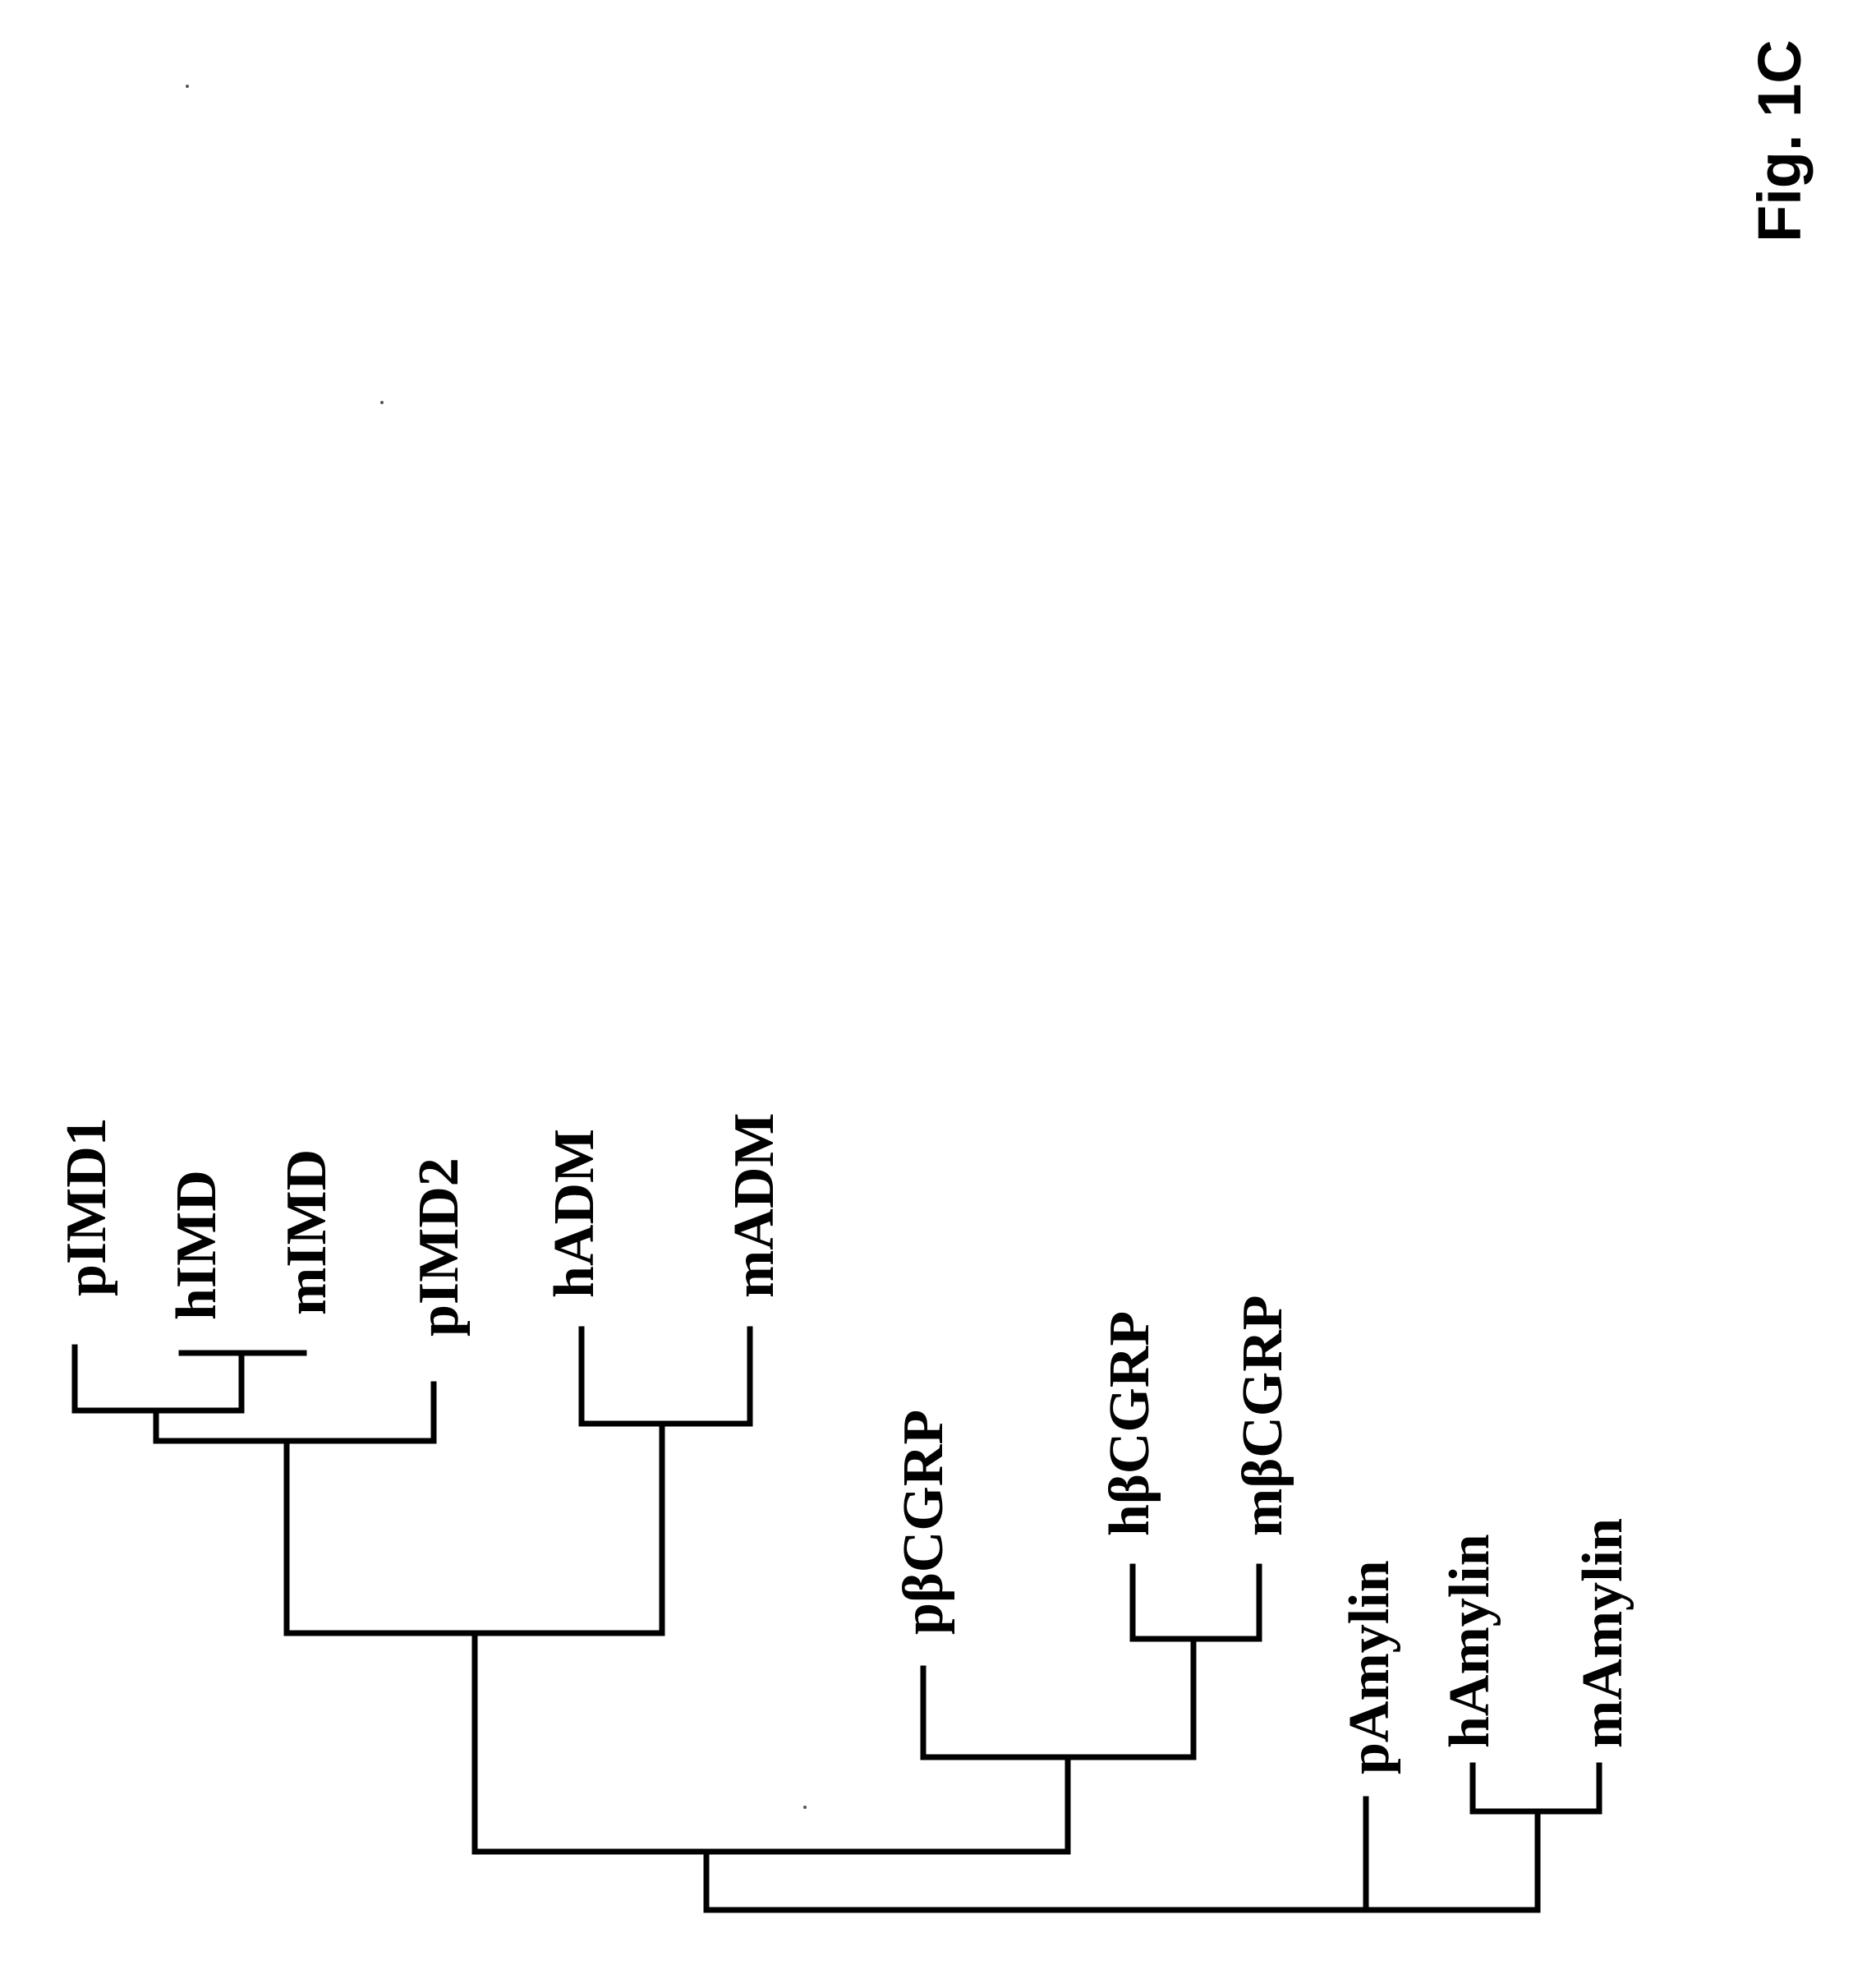 The height and width of the screenshot is (1988, 1853). I want to click on branch-cgrp-clade, so click(1058, 1698).